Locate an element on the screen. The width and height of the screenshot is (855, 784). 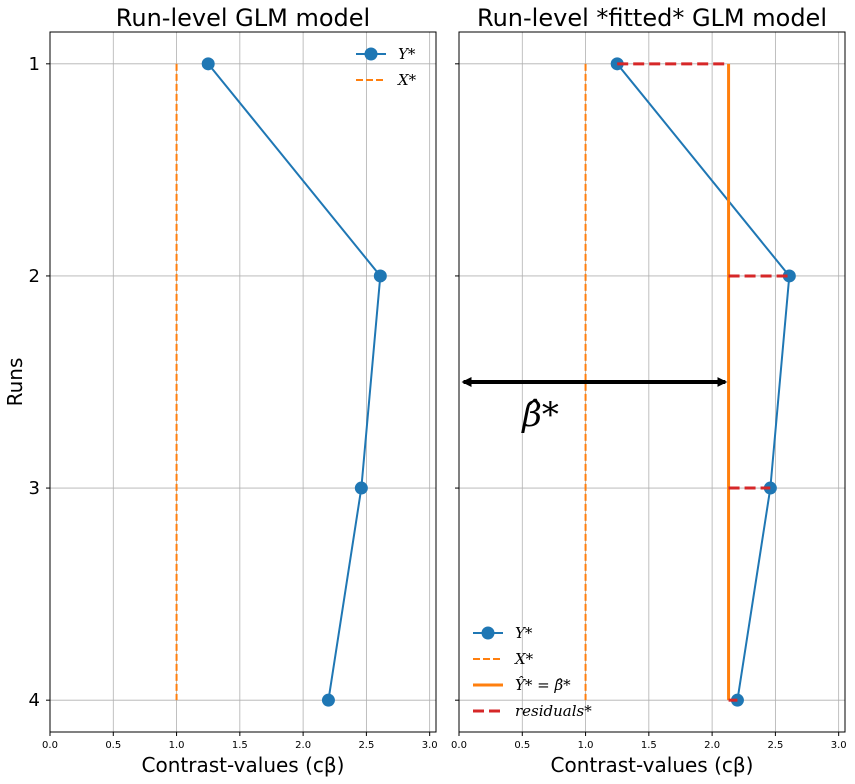
legend-item: residuals* is located at coordinates (532, 711).